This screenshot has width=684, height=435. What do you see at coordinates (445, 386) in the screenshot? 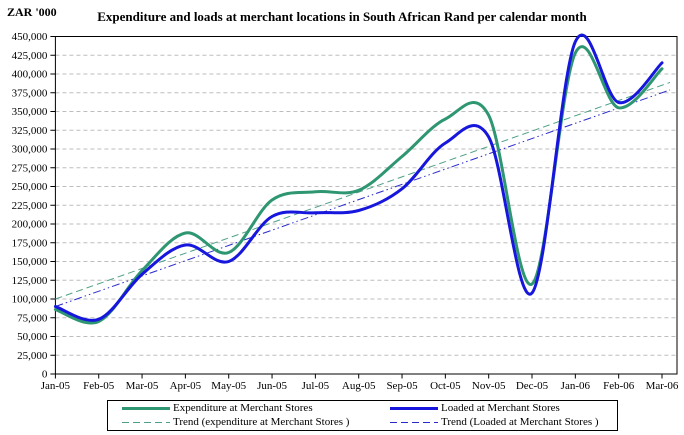
I see `x-tick-label: Oct-05` at bounding box center [445, 386].